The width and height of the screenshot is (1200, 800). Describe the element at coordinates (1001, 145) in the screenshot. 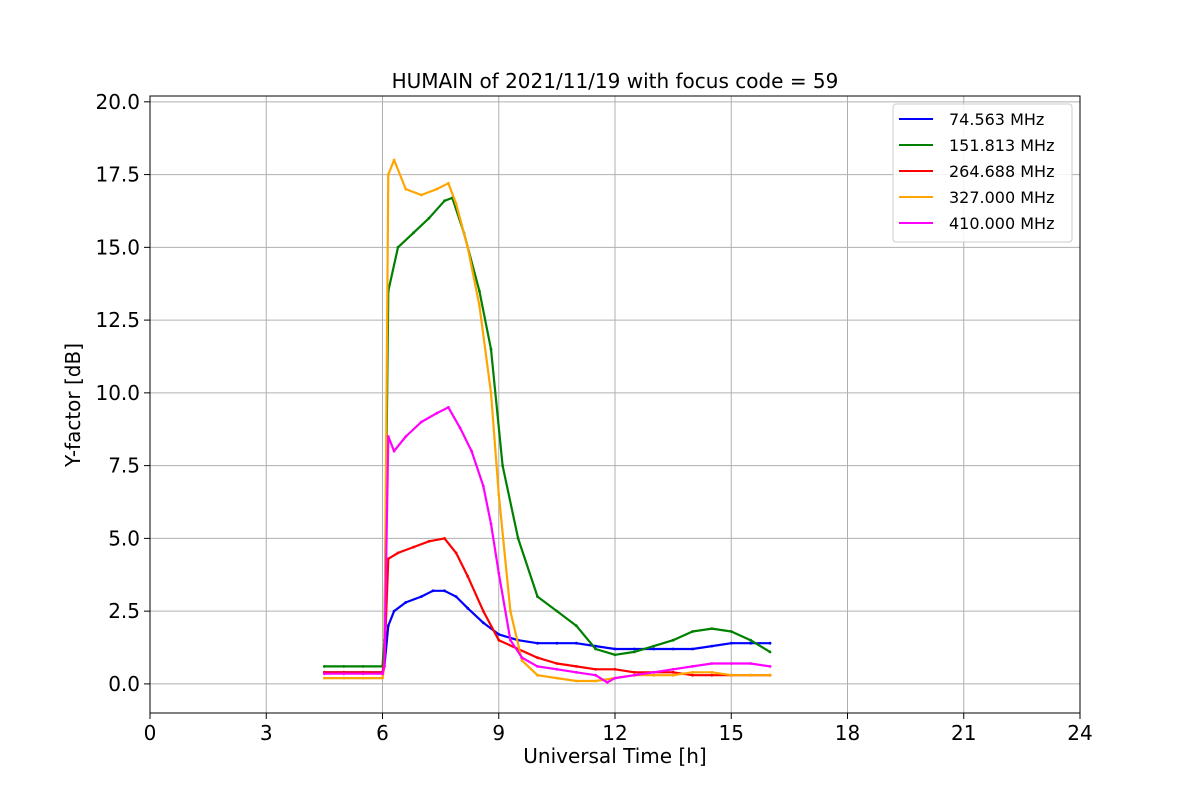

I see `legend-label: 151.813 MHz` at that location.